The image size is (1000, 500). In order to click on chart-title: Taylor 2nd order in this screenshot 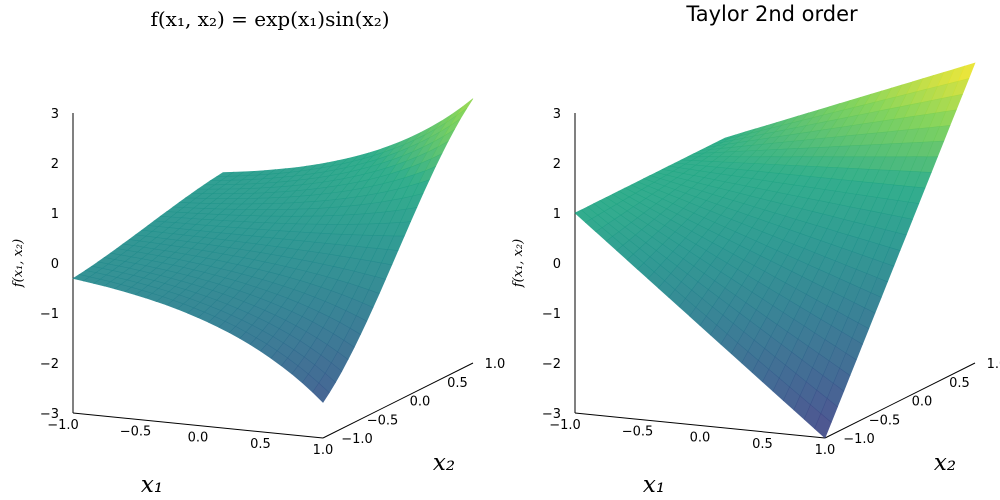, I will do `click(771, 14)`.